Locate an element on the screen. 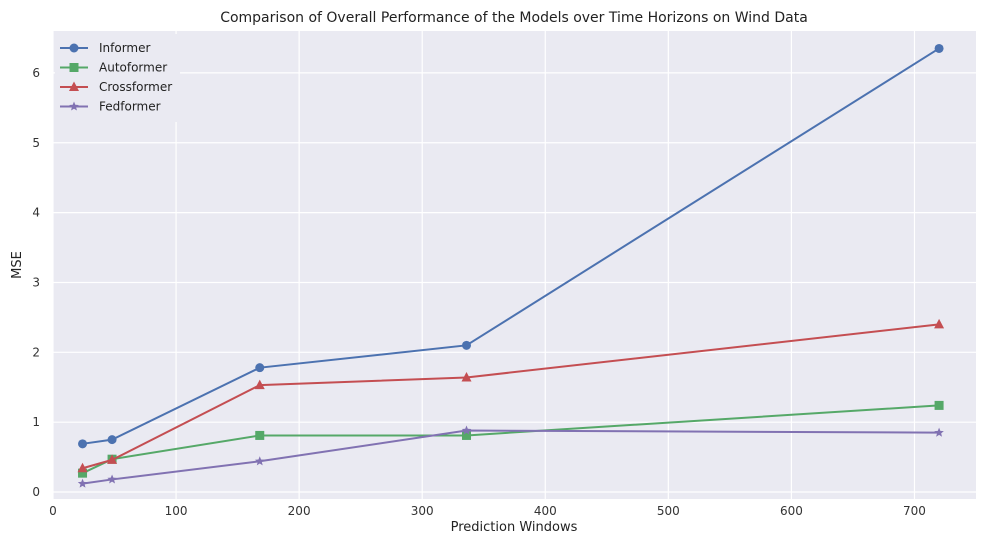 Image resolution: width=987 pixels, height=543 pixels. y-tick-label: 3 is located at coordinates (36, 282).